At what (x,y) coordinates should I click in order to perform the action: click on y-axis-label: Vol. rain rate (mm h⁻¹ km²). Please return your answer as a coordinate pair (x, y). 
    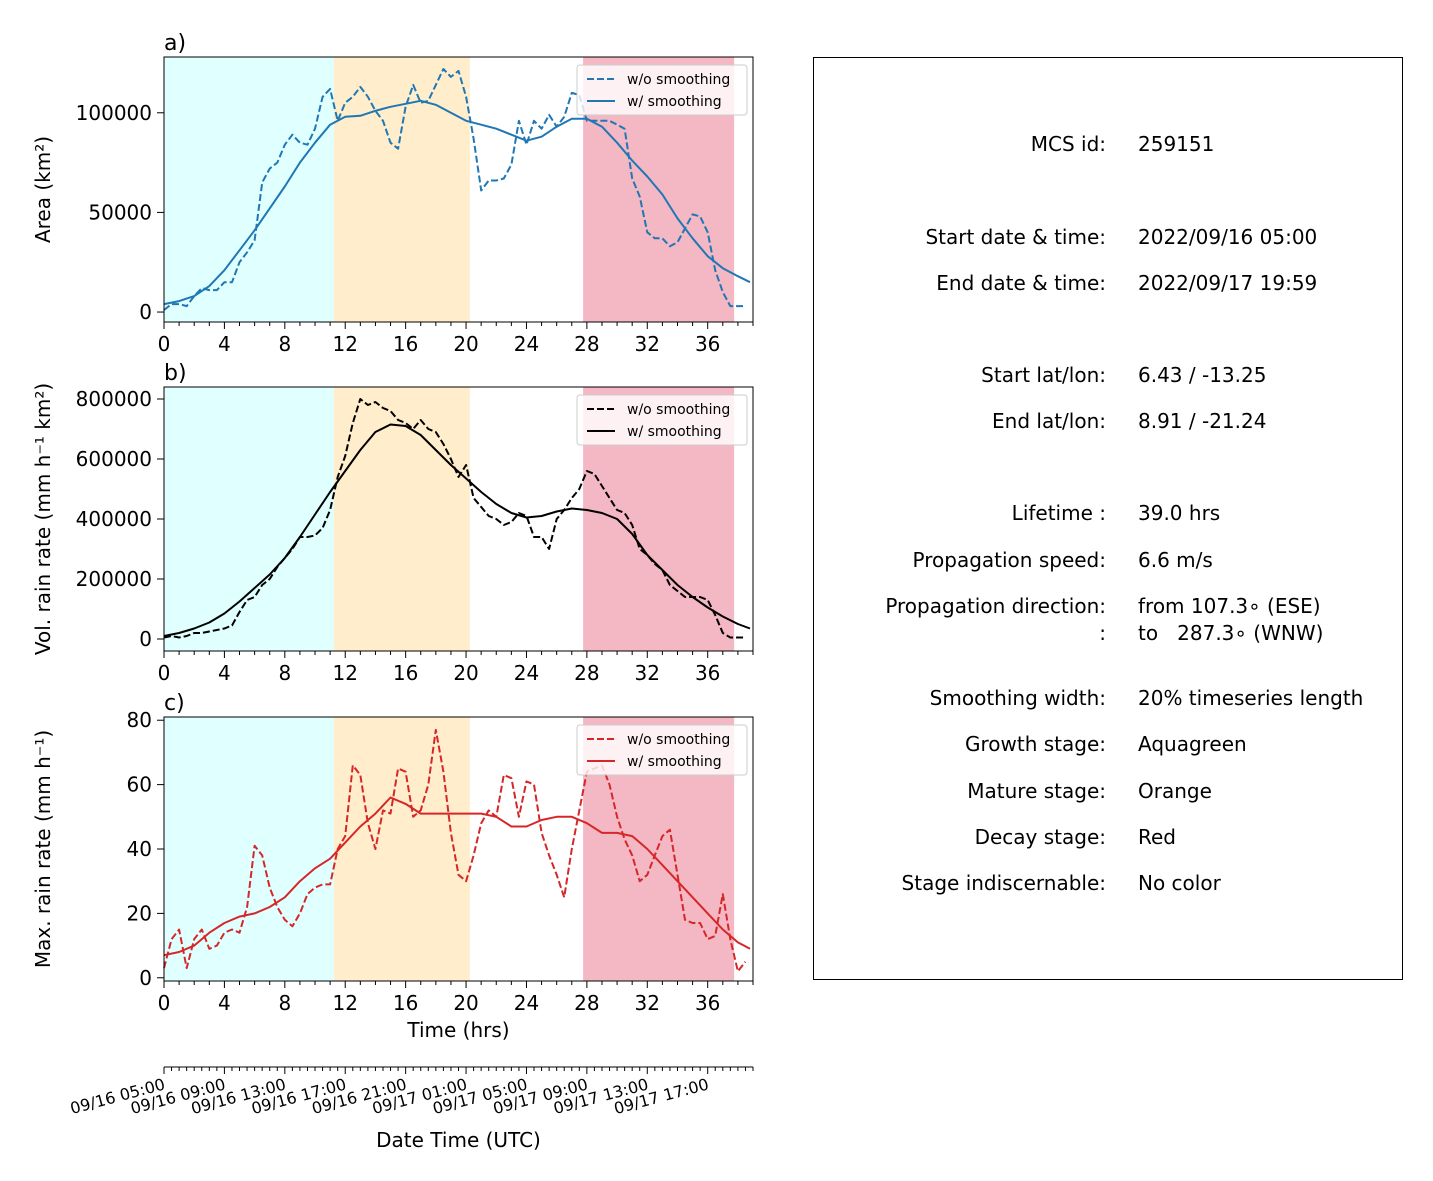
    Looking at the image, I should click on (43, 519).